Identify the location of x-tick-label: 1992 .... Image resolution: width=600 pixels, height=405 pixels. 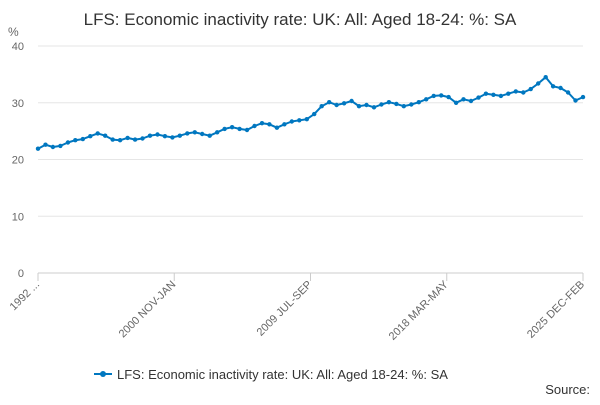
(25, 296).